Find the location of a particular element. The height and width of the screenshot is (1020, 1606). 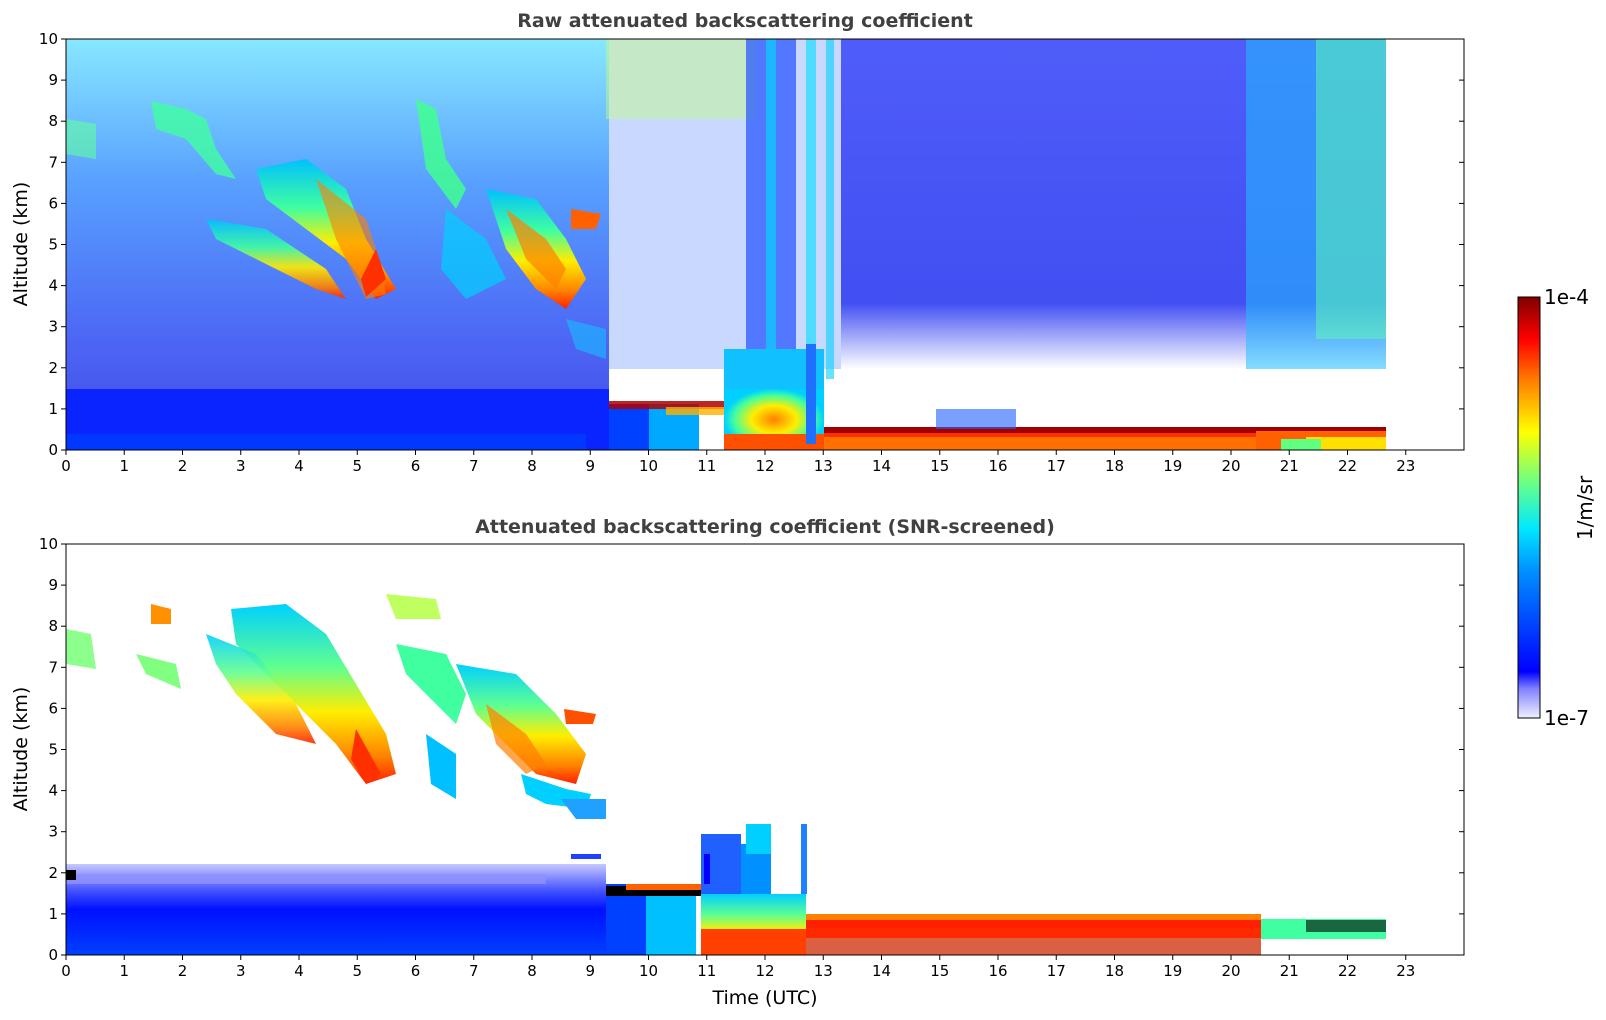

x-axis-label: Time (UTC) is located at coordinates (764, 998).